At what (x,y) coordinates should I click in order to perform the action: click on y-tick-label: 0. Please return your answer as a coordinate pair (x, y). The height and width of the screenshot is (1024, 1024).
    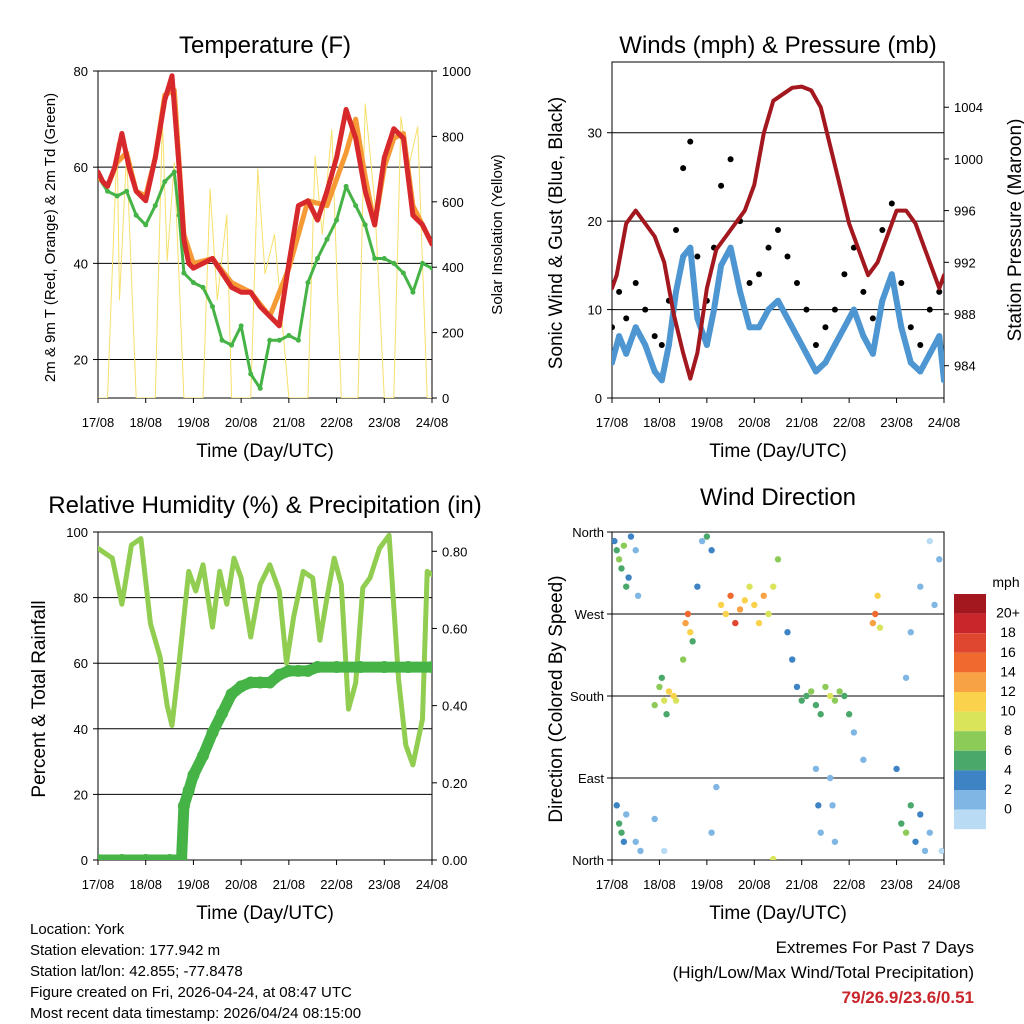
    Looking at the image, I should click on (598, 398).